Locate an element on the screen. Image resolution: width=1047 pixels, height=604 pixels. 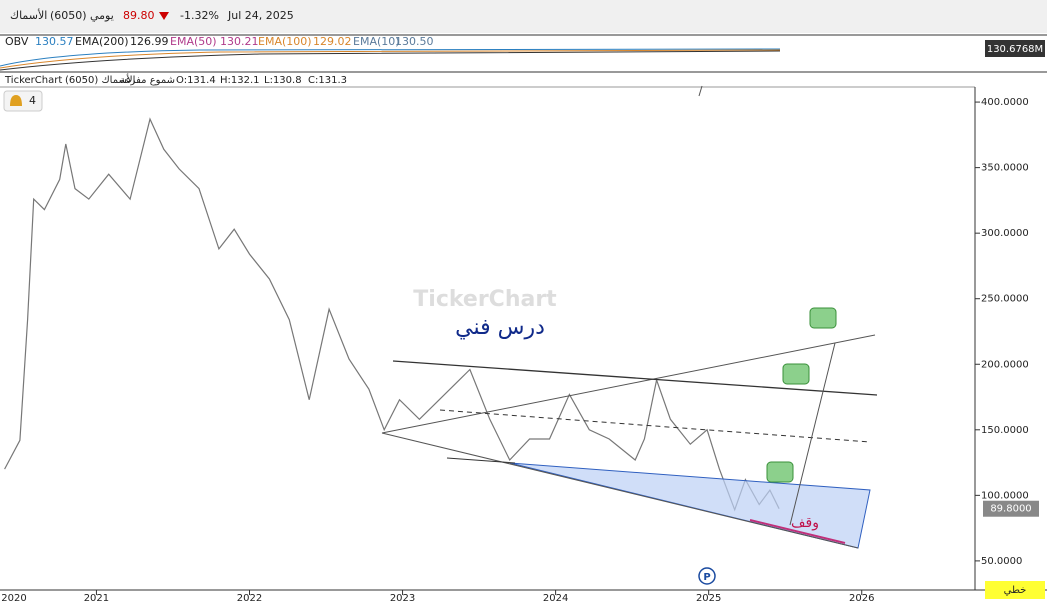
lesson-label: درس فني is located at coordinates (500, 327).